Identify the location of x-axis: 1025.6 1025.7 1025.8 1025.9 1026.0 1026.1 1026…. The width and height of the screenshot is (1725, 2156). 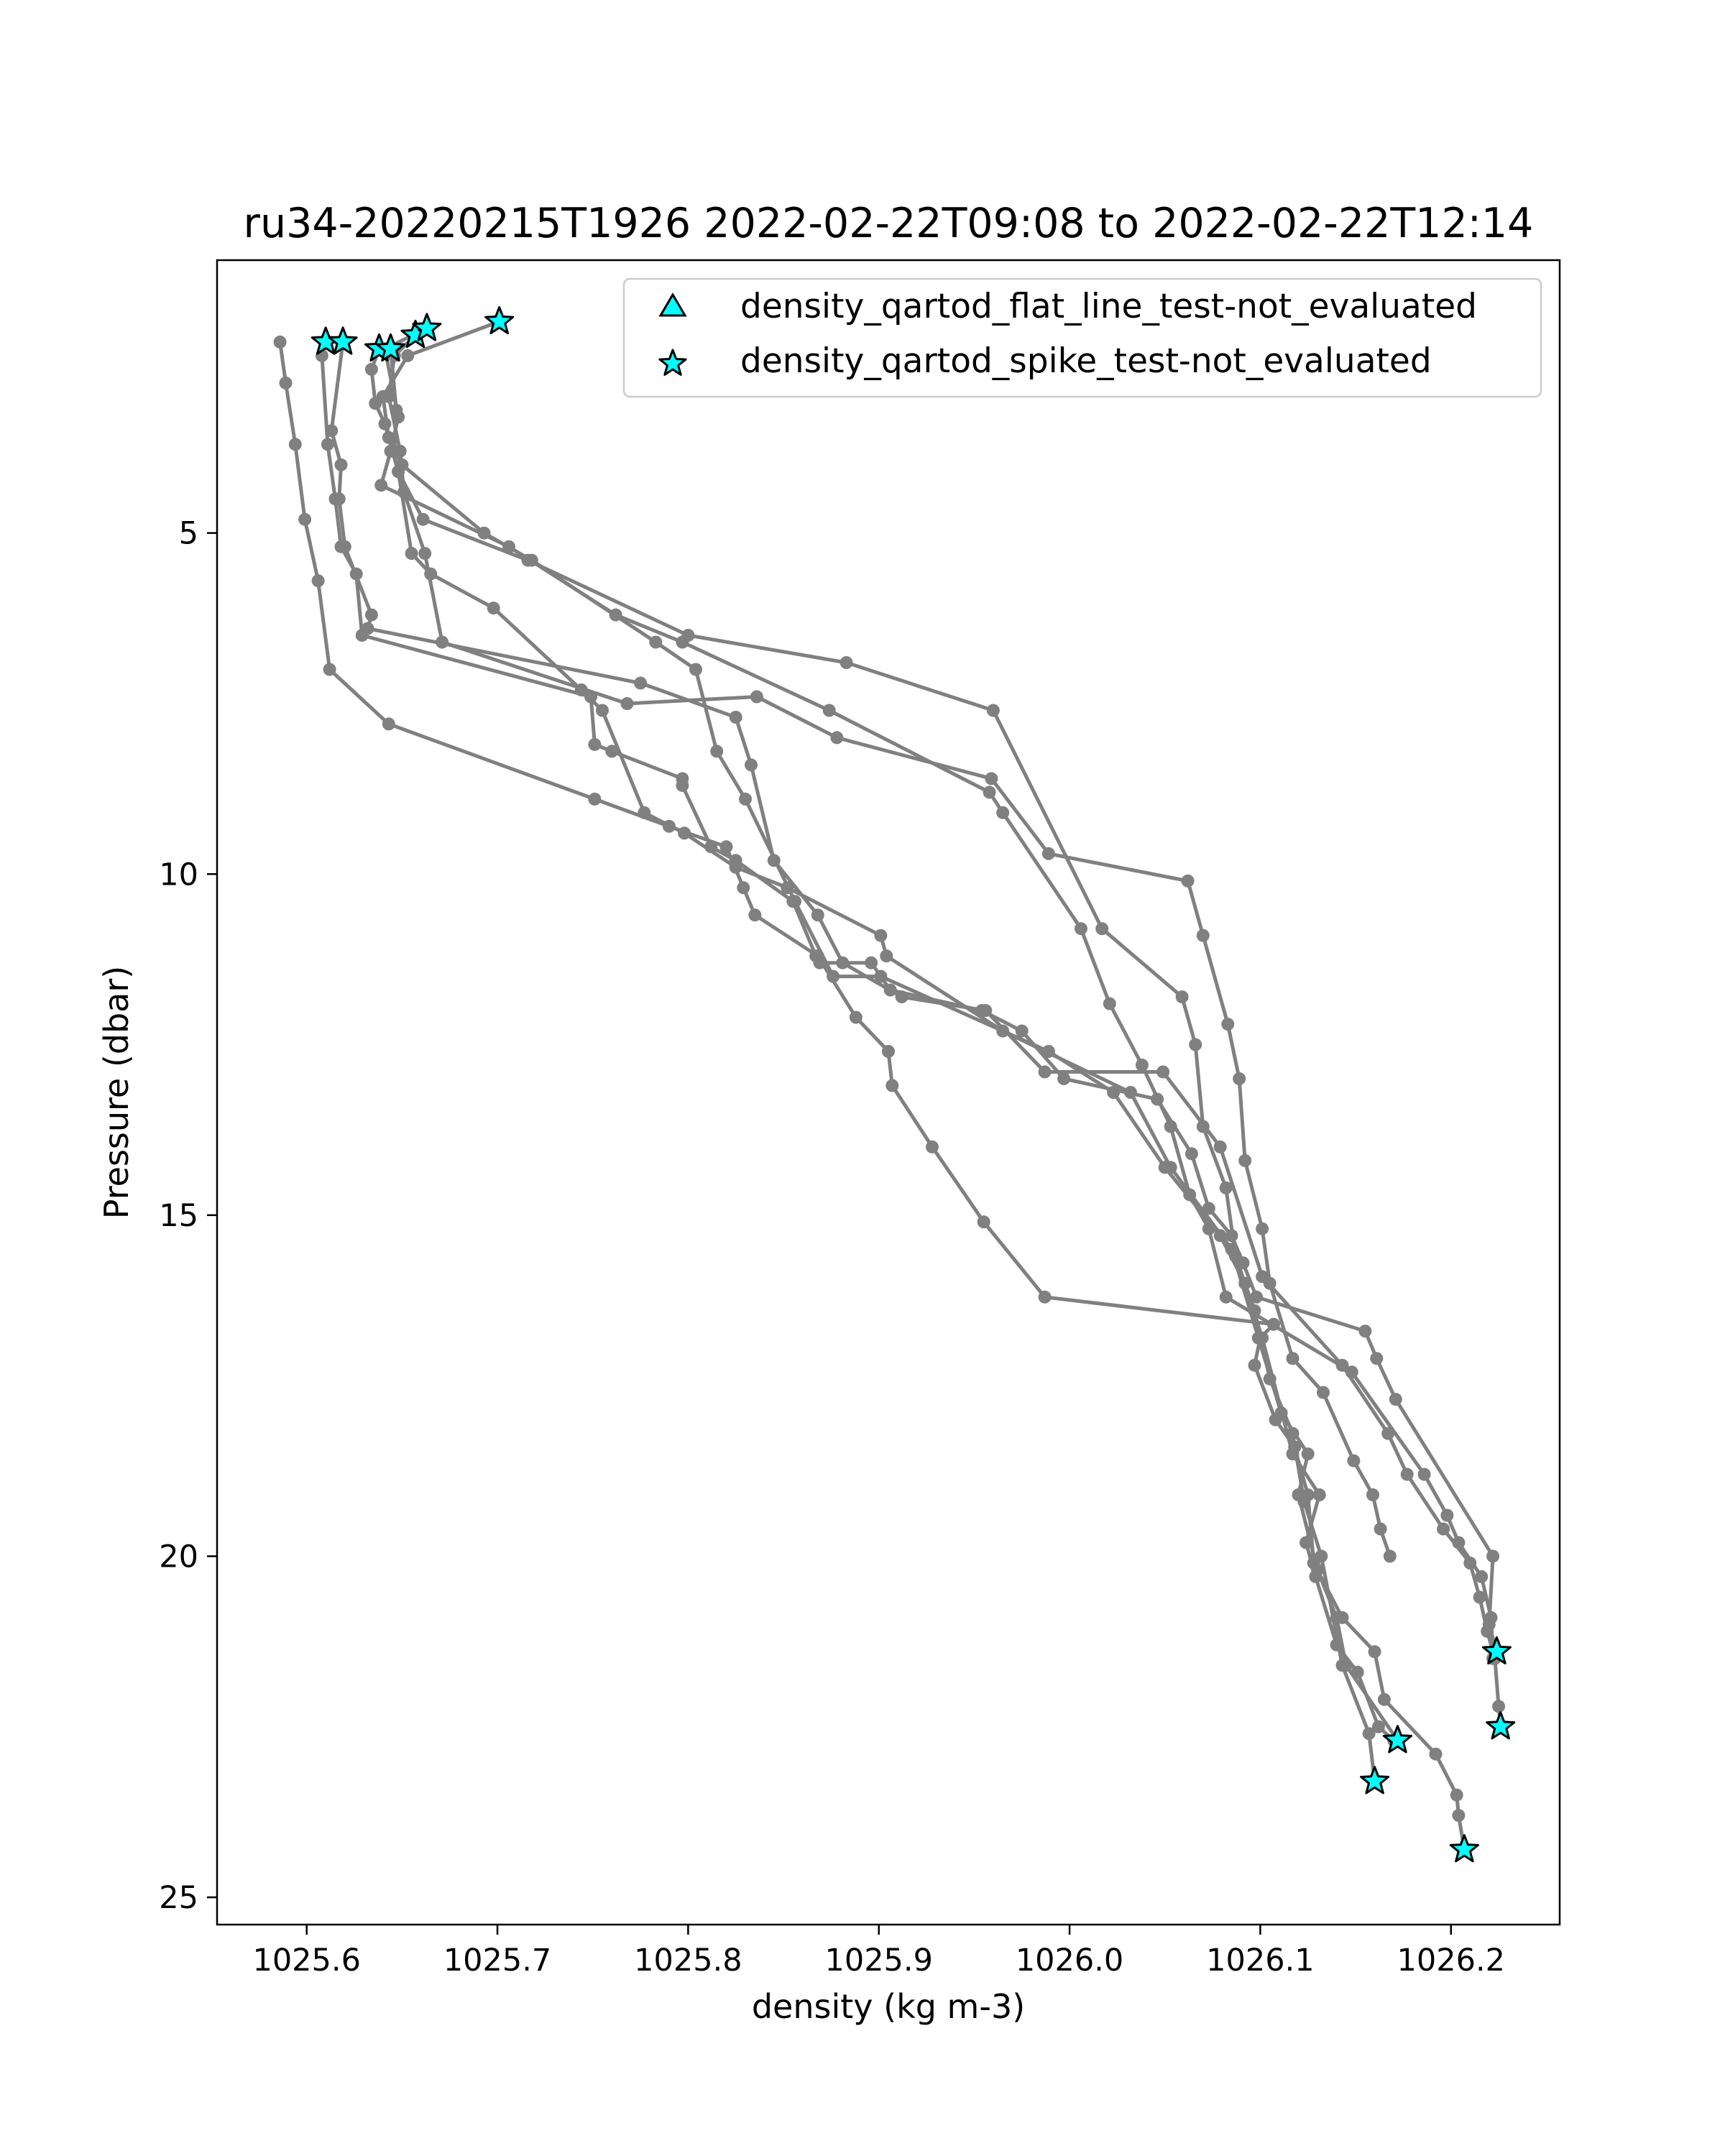
(878, 1951).